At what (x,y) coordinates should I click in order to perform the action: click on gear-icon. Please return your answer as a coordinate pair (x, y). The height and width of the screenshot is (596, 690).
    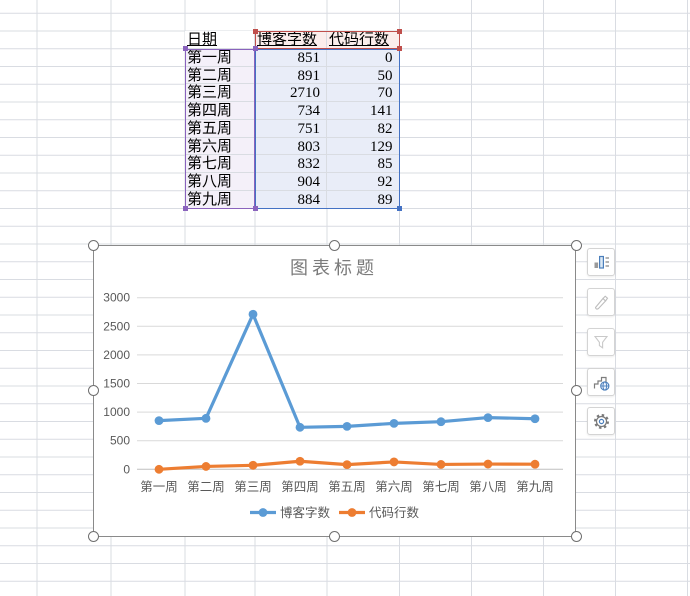
    Looking at the image, I should click on (601, 421).